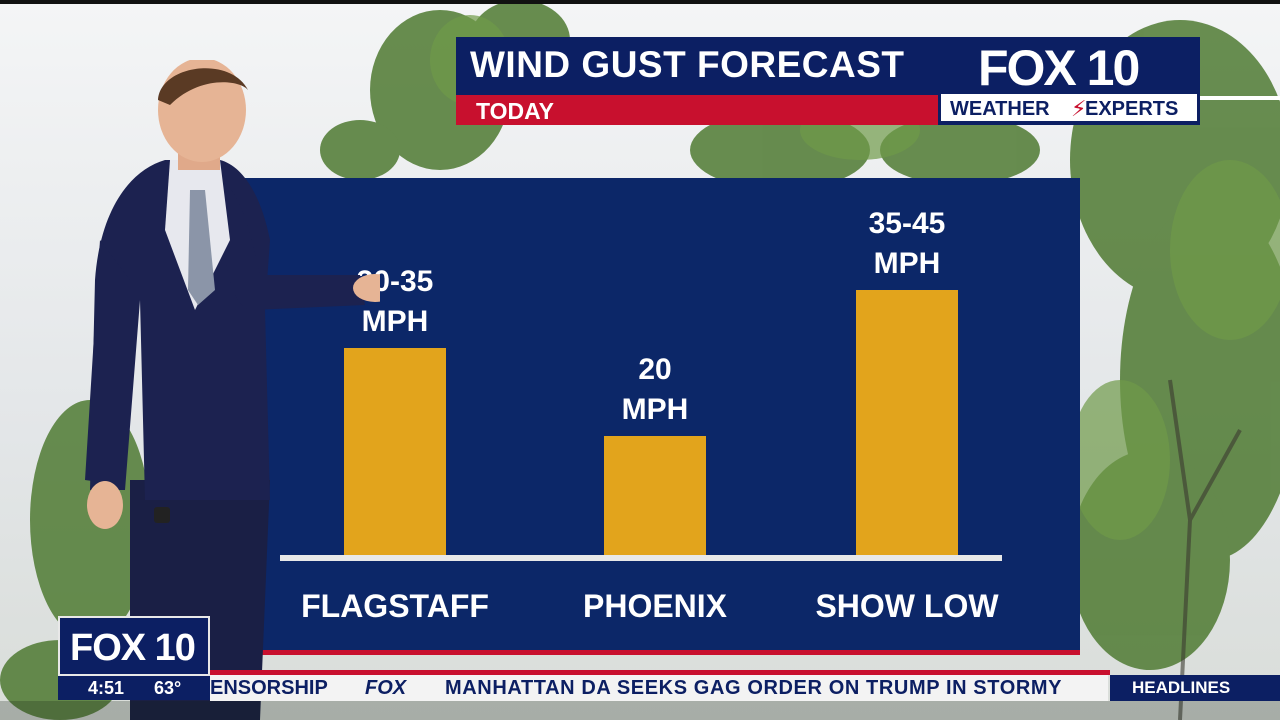  Describe the element at coordinates (655, 369) in the screenshot. I see `data-label-value: 20` at that location.